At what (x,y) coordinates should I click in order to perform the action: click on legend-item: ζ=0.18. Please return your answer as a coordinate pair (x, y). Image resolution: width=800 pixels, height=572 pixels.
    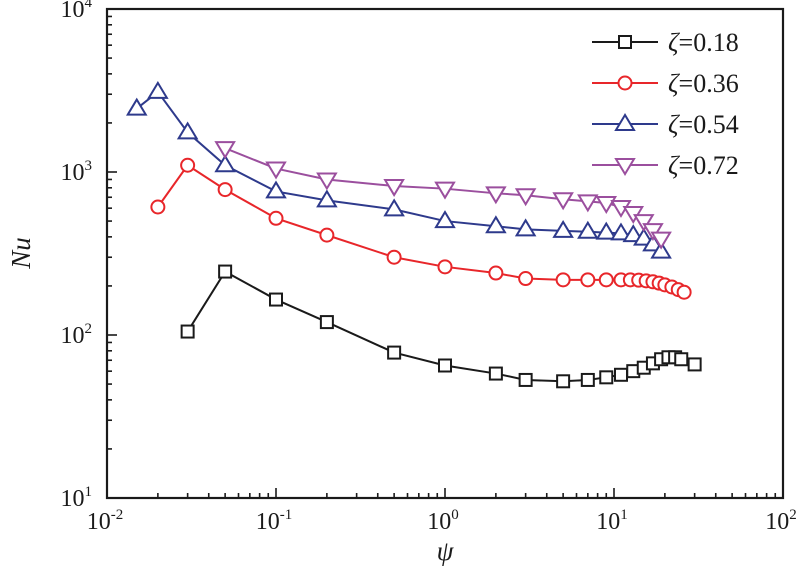
    Looking at the image, I should click on (665, 42).